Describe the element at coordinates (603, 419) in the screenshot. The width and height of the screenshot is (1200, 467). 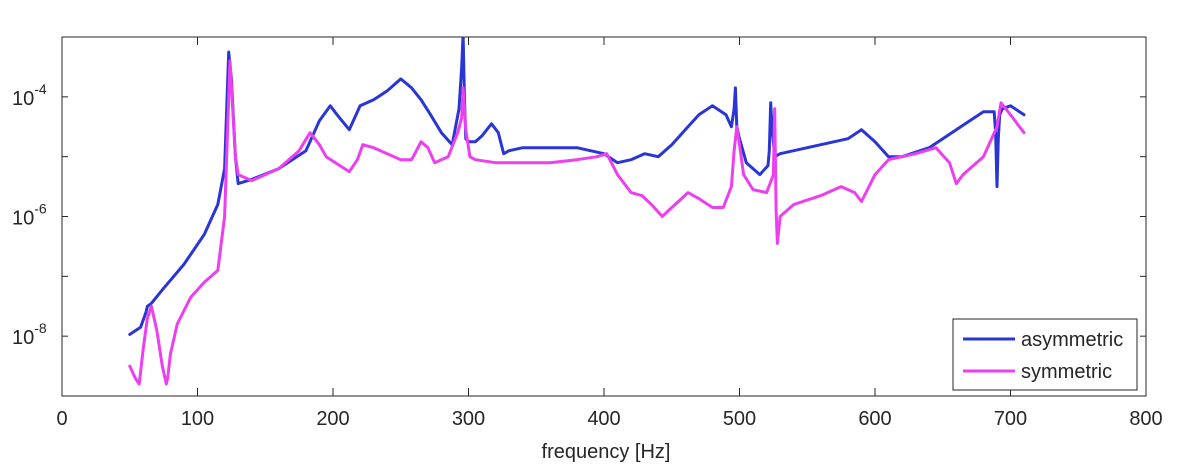
I see `x-tick-label: 400` at that location.